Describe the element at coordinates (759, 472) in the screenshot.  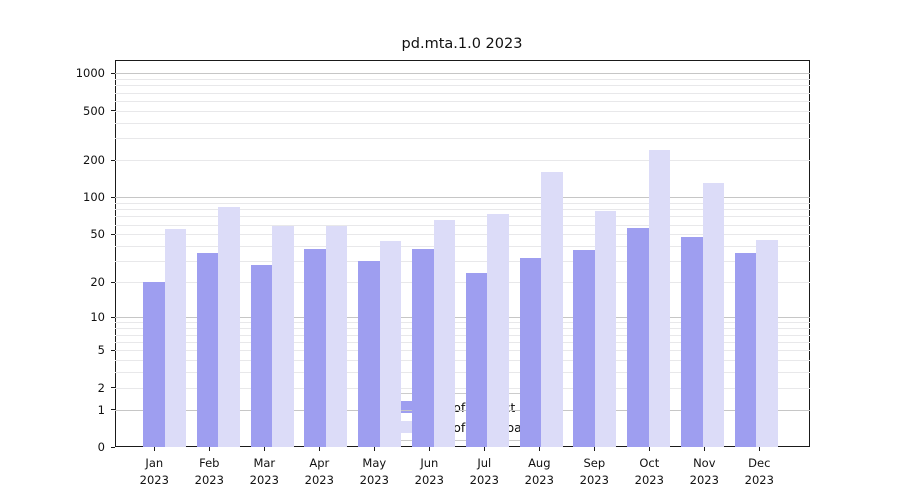
I see `x-tick-label-dec: Dec 2023` at that location.